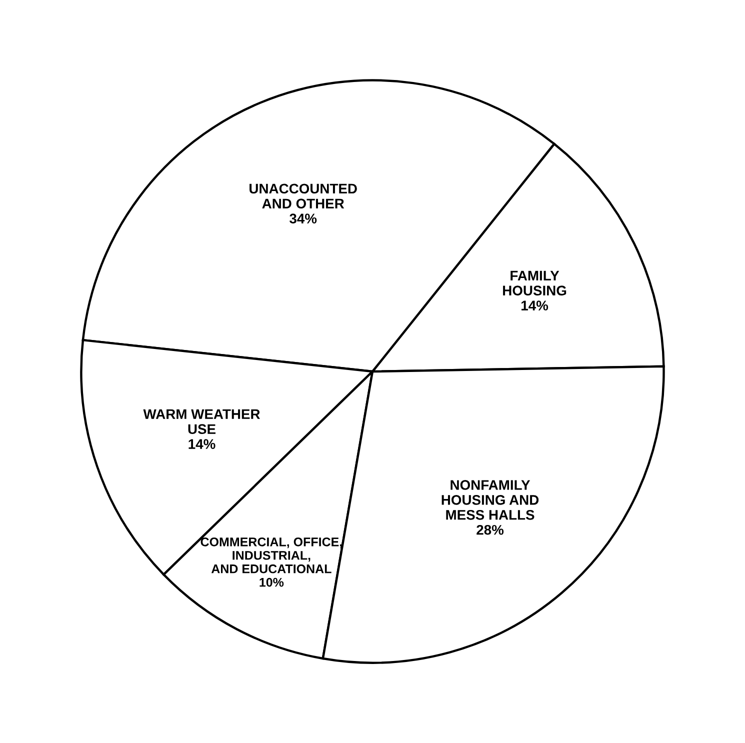 The image size is (745, 743). I want to click on data-label: 28%, so click(490, 529).